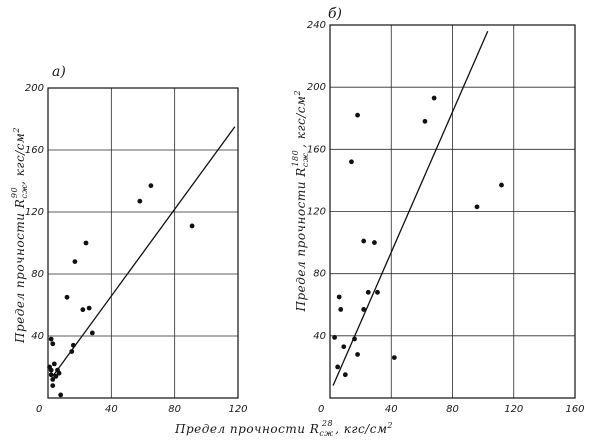 The height and width of the screenshot is (441, 590). Describe the element at coordinates (316, 25) in the screenshot. I see `y-tick-label: 240` at that location.